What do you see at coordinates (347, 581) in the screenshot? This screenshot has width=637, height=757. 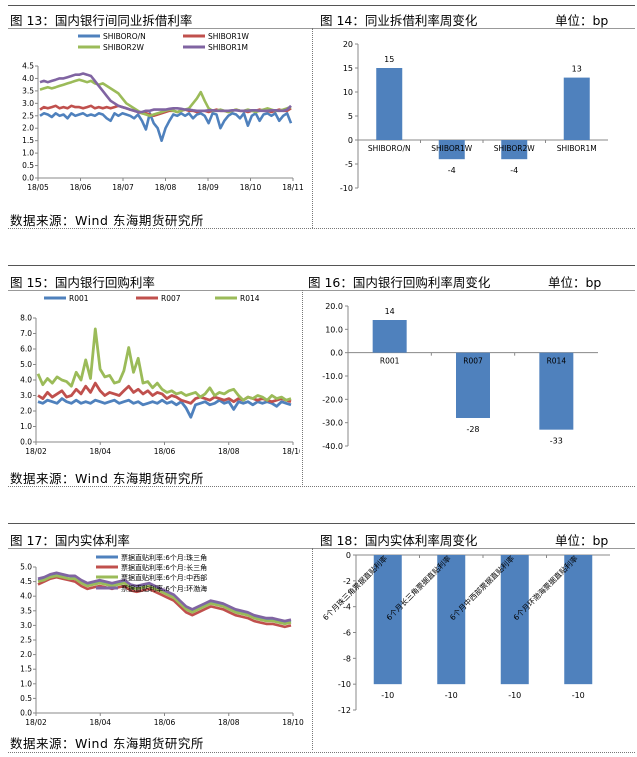 I see `chart18-y-tick-label: -2` at bounding box center [347, 581].